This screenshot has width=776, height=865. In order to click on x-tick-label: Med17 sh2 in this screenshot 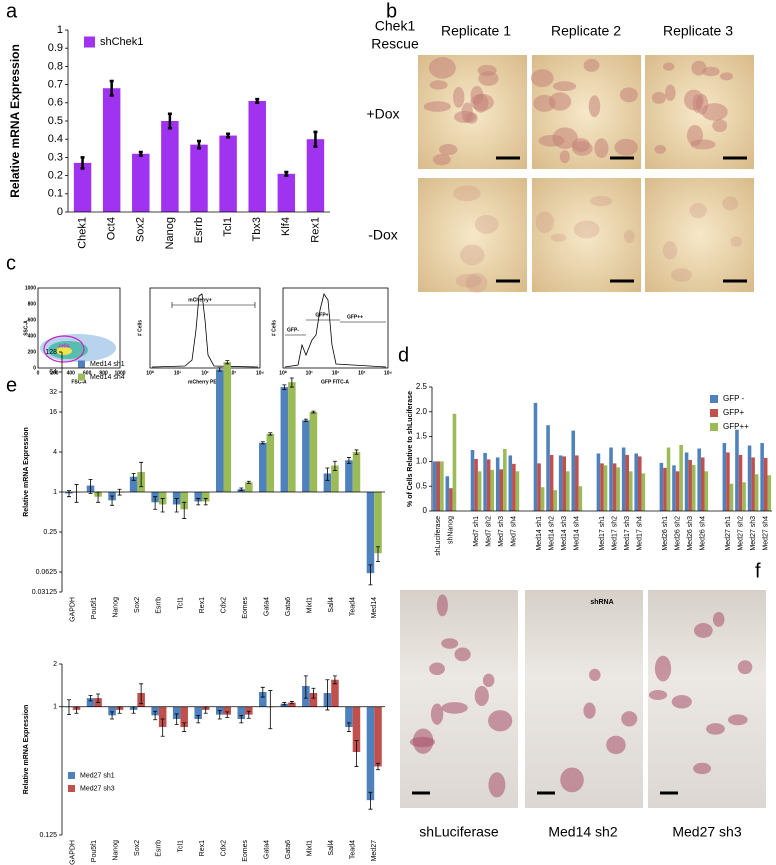, I will do `click(614, 533)`.